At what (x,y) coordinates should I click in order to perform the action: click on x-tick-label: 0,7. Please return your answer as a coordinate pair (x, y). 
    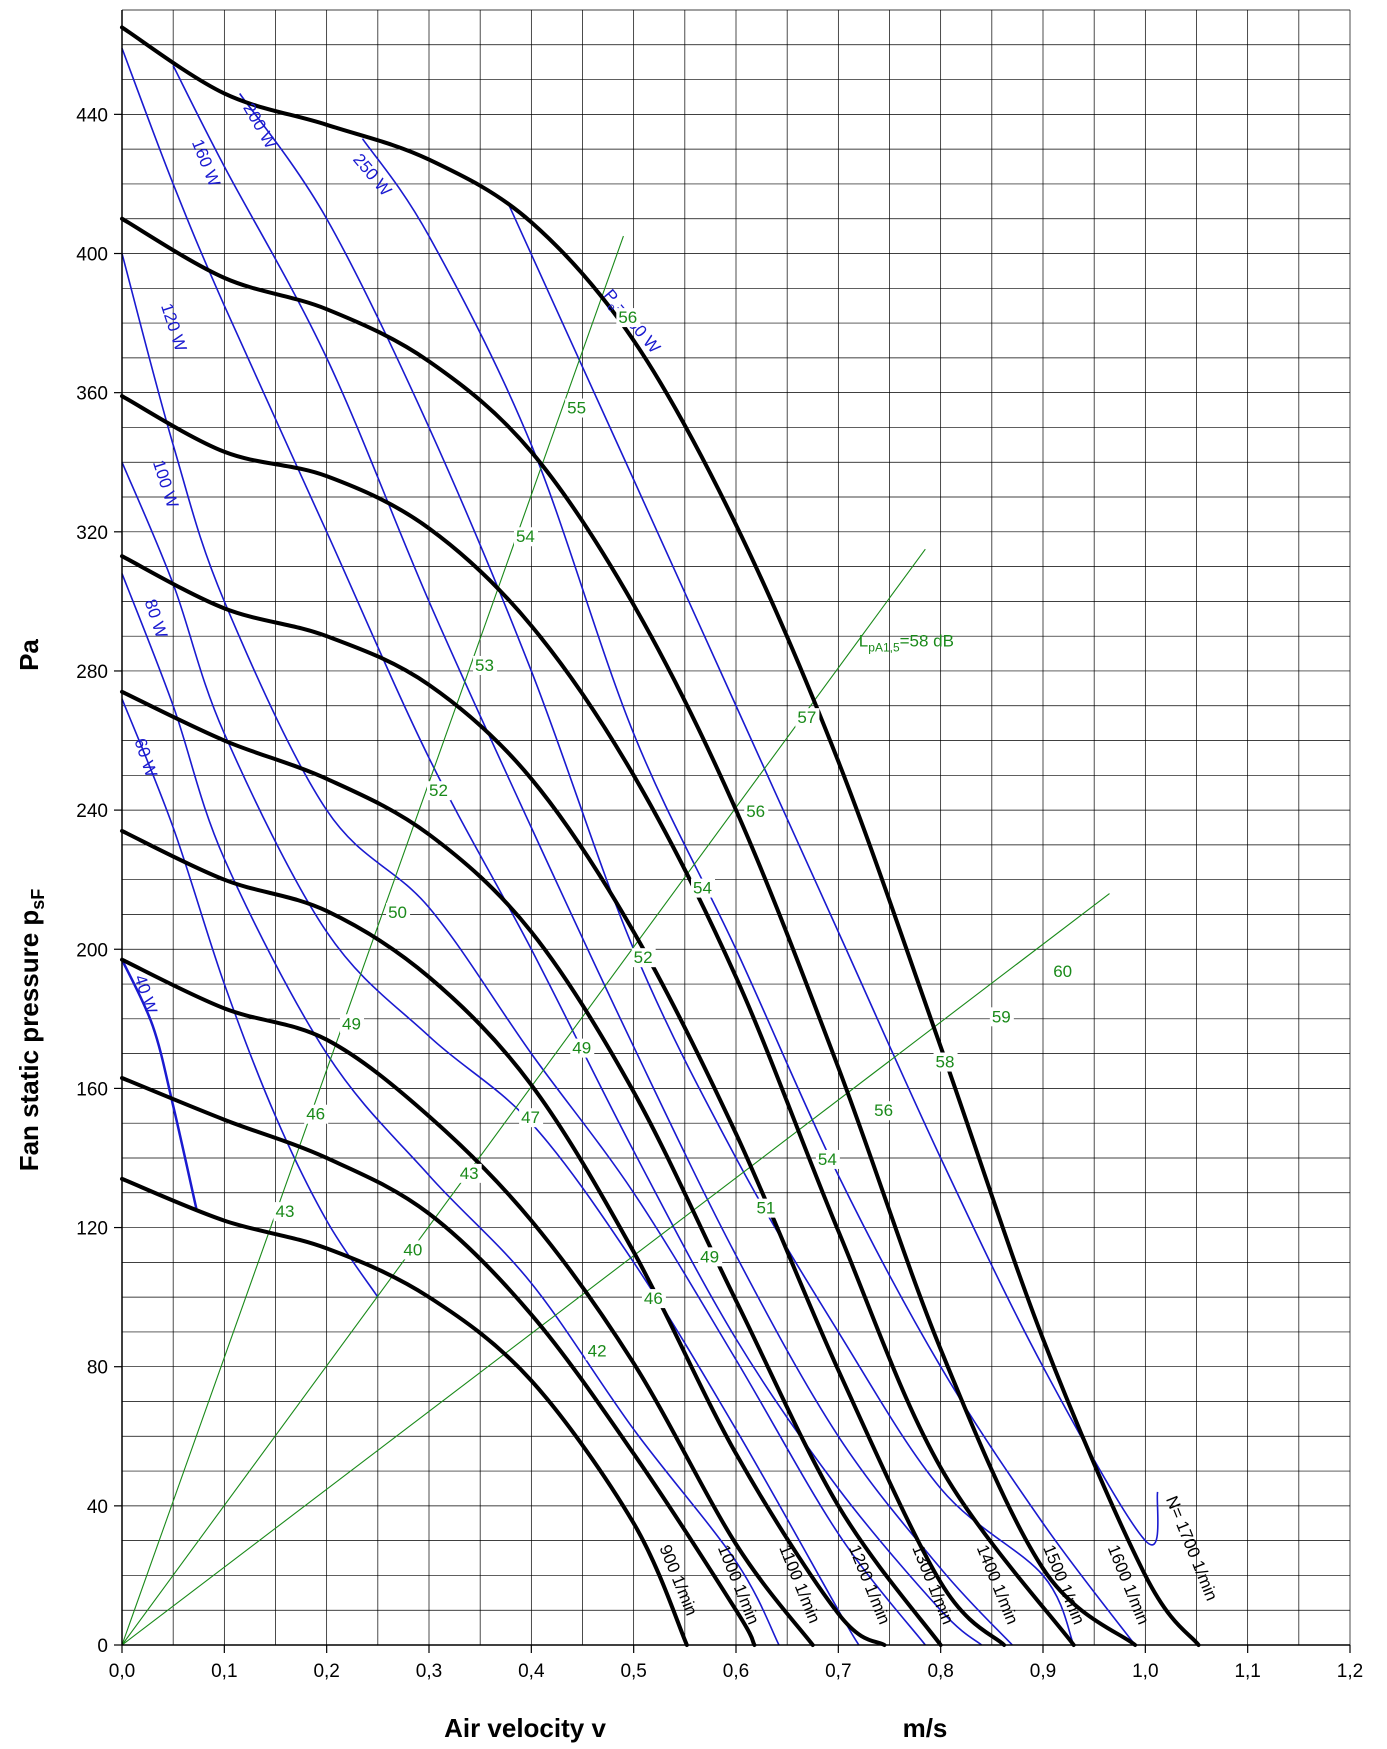
    Looking at the image, I should click on (838, 1671).